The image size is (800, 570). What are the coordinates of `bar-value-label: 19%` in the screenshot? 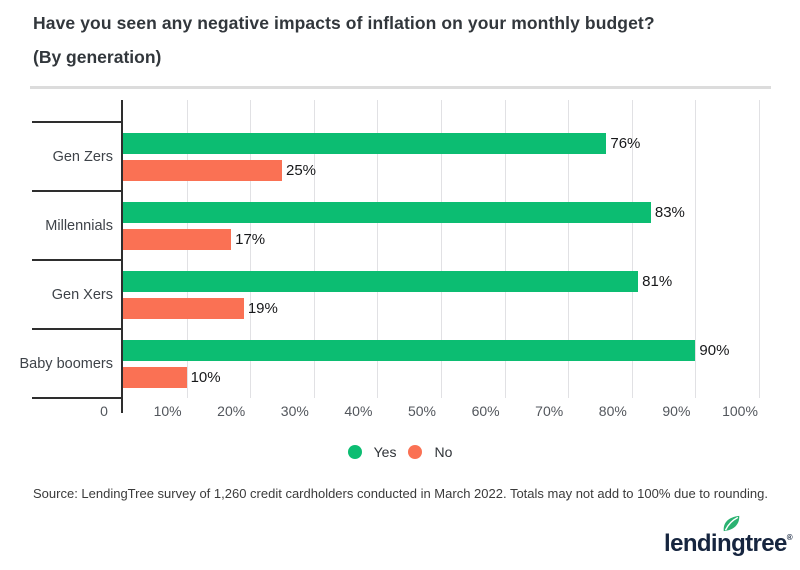 It's located at (262, 308).